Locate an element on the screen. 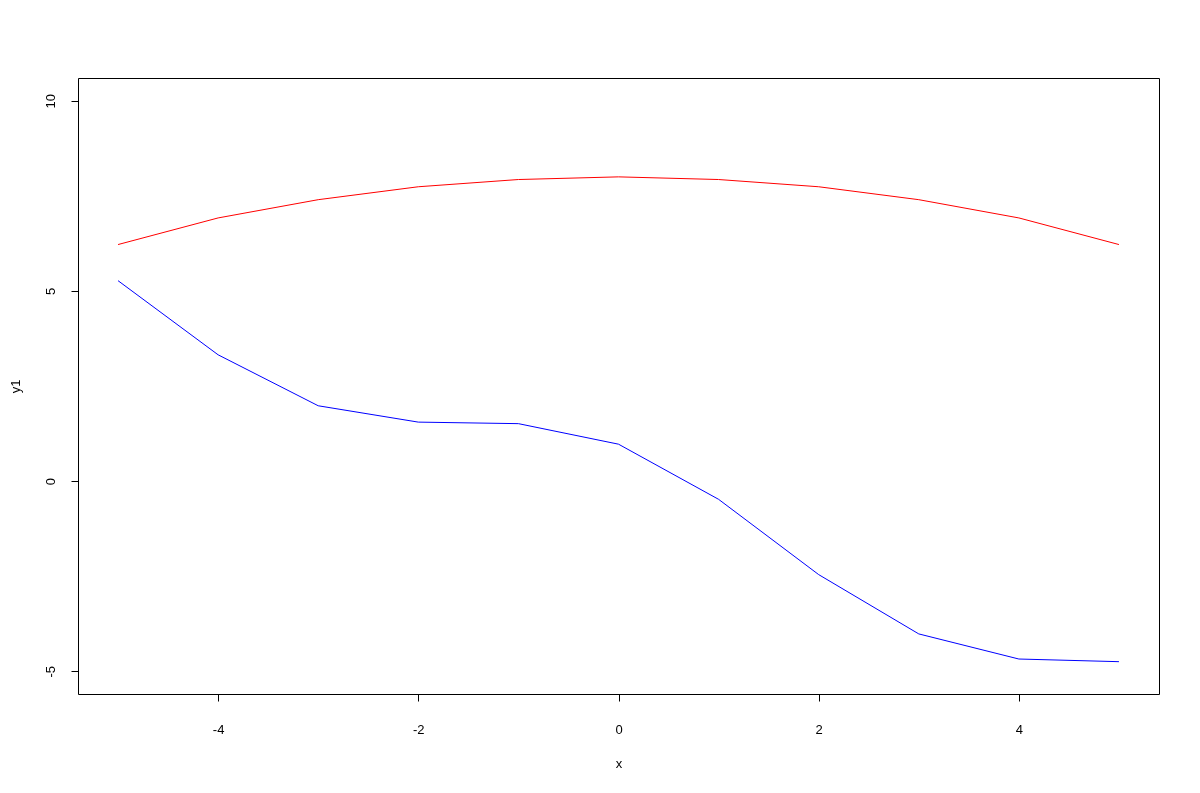 The width and height of the screenshot is (1200, 793). y-tick-label: 0 is located at coordinates (50, 481).